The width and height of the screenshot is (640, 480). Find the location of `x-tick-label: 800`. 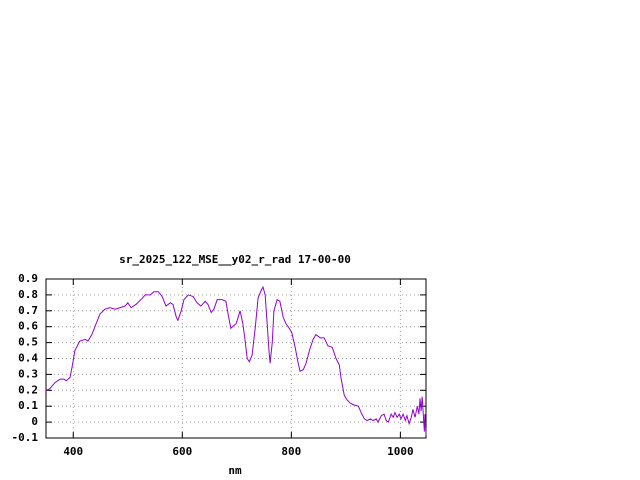

x-tick-label: 800 is located at coordinates (291, 451).